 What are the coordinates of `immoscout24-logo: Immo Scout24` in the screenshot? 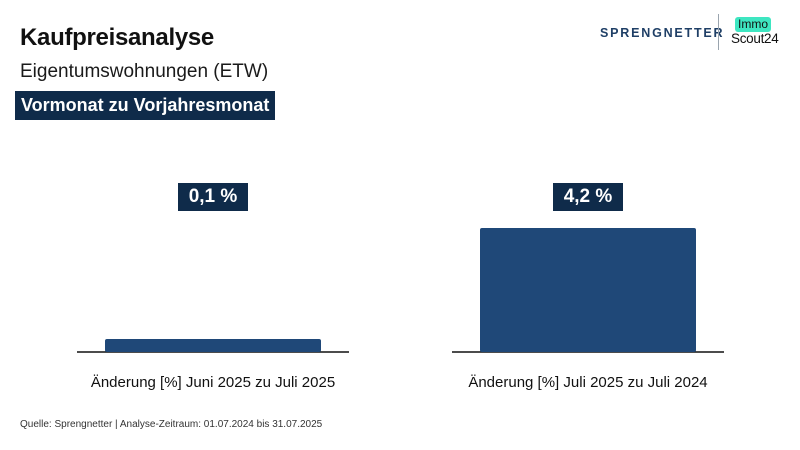 It's located at (755, 33).